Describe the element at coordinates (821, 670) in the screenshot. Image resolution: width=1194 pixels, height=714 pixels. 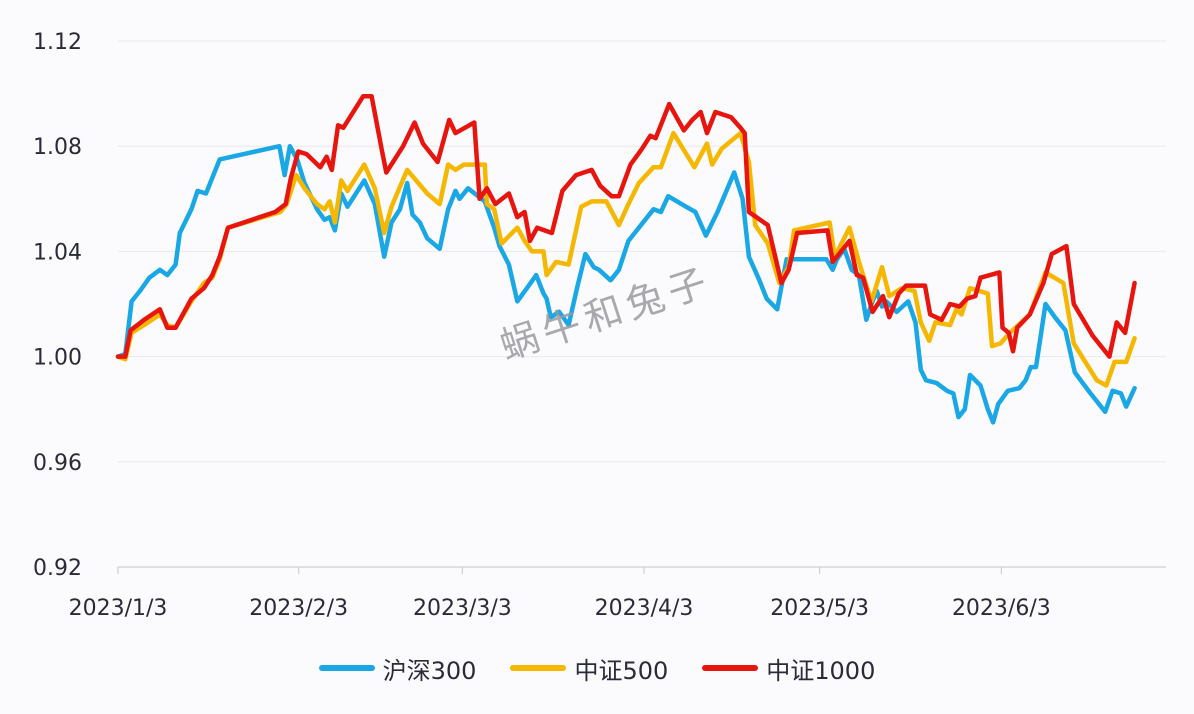
I see `legend-label-zz1000: 中证1000` at that location.